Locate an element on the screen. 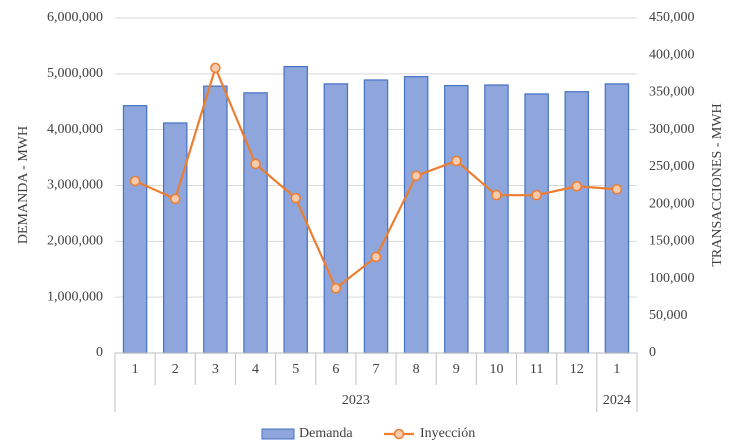  y2-axis-title: TRANSACCIONES - MWH is located at coordinates (717, 184).